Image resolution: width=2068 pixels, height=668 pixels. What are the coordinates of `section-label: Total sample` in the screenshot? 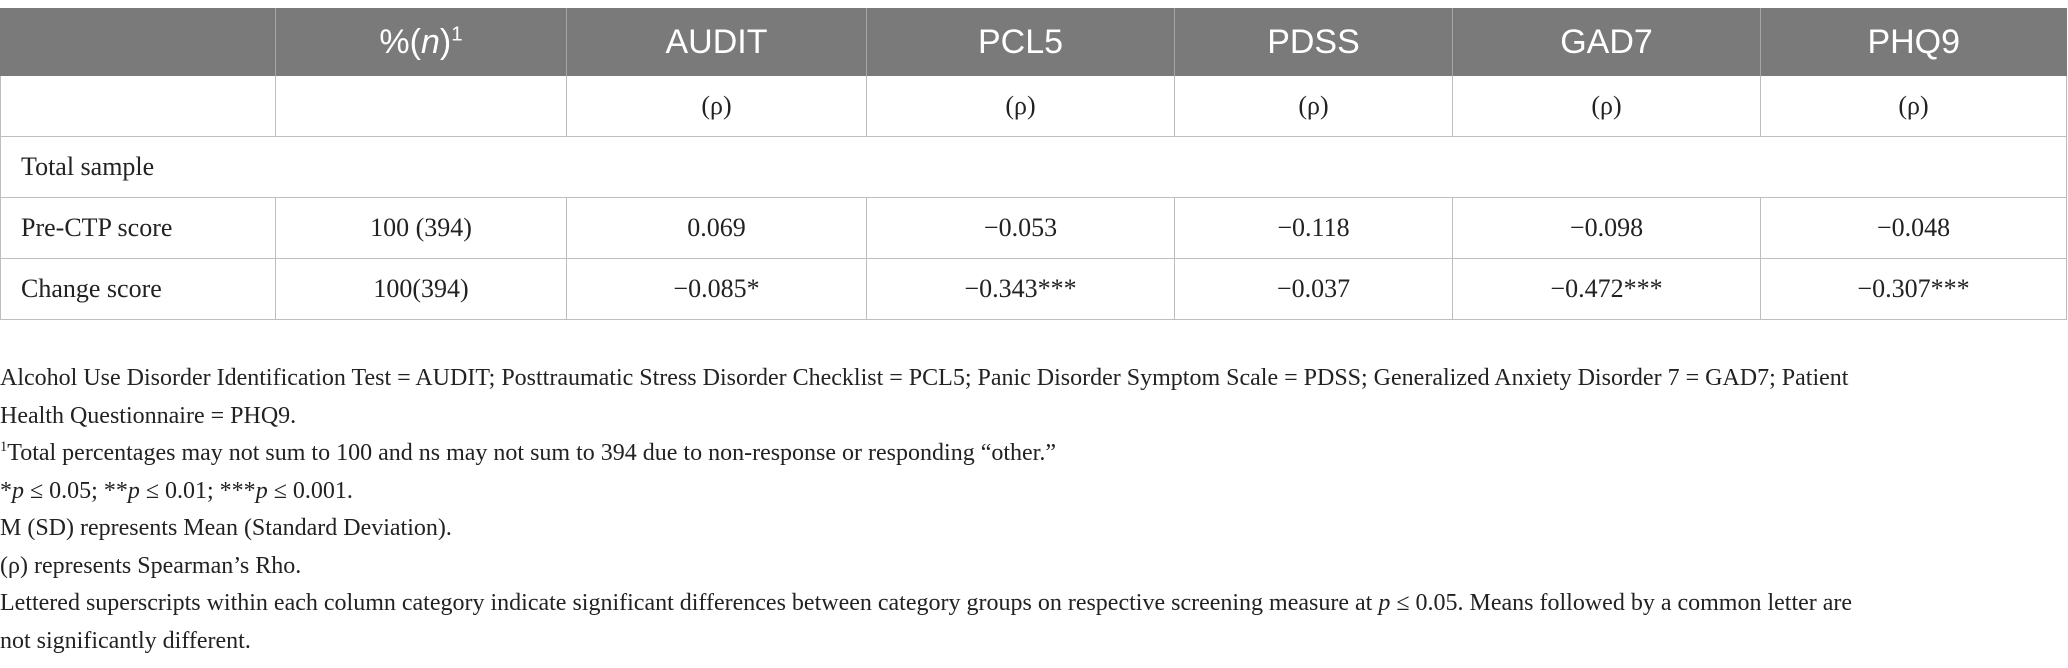 It's located at (1033, 167).